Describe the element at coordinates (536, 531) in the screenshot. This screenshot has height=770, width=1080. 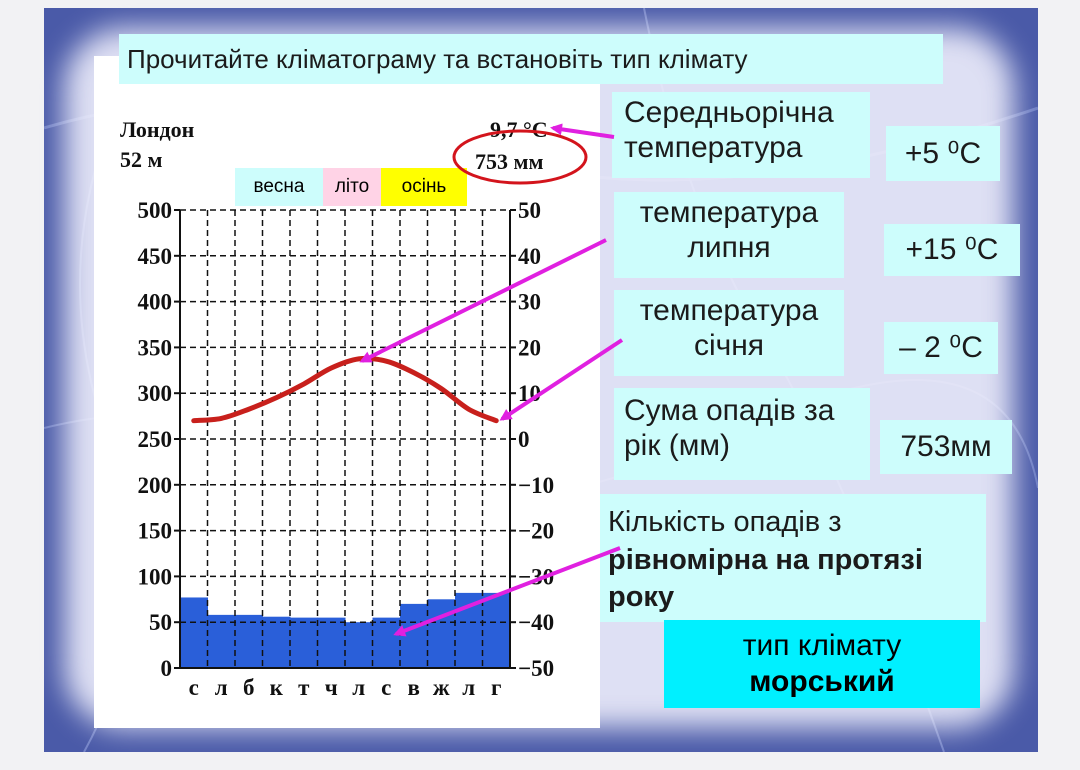
I see `right-tick-label: −20` at that location.